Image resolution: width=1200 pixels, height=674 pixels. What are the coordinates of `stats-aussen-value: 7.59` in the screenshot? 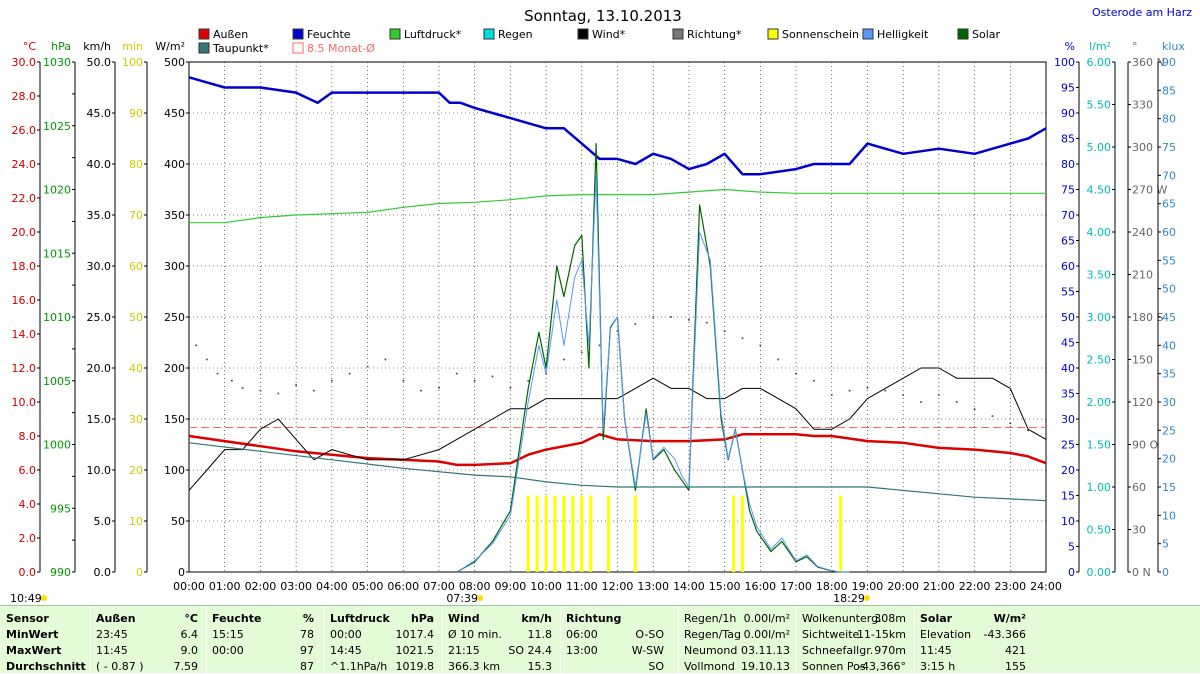 It's located at (186, 666).